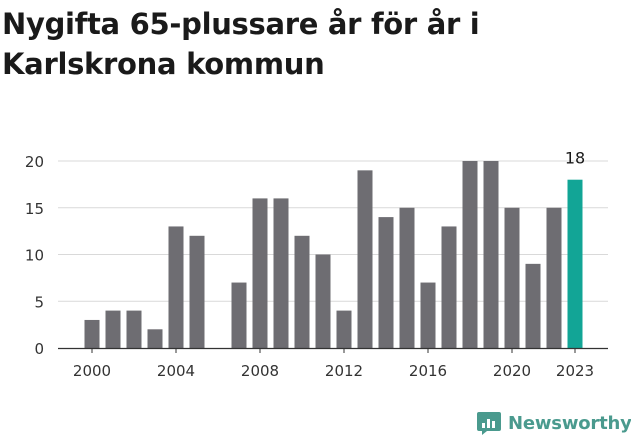 The width and height of the screenshot is (631, 439). I want to click on x-tick-label: 2008, so click(260, 371).